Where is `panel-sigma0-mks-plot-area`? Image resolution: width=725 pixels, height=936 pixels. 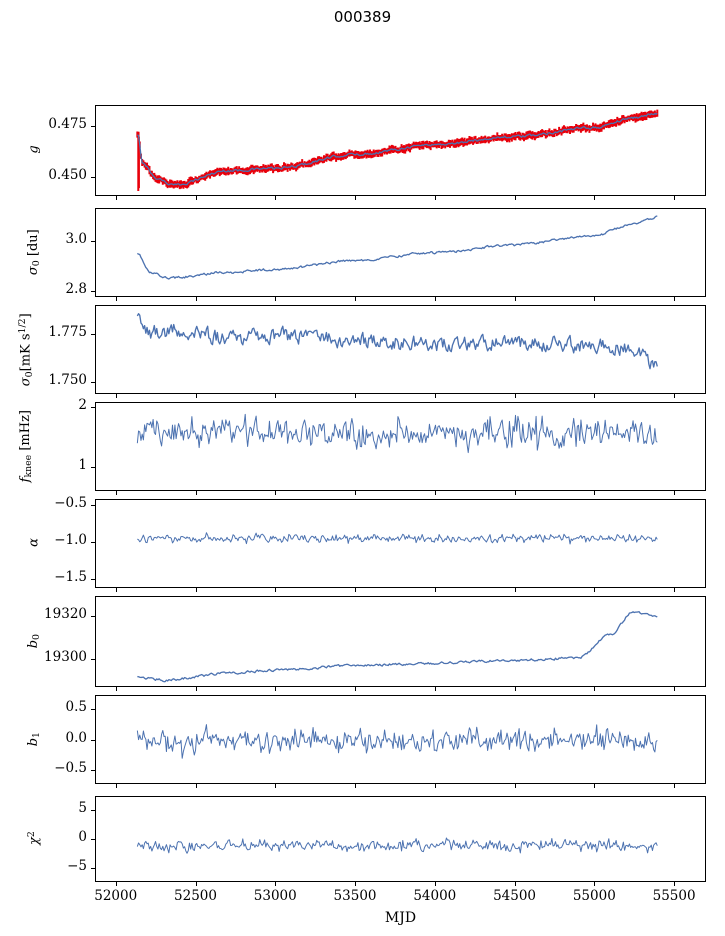
panel-sigma0-mks-plot-area is located at coordinates (397, 341).